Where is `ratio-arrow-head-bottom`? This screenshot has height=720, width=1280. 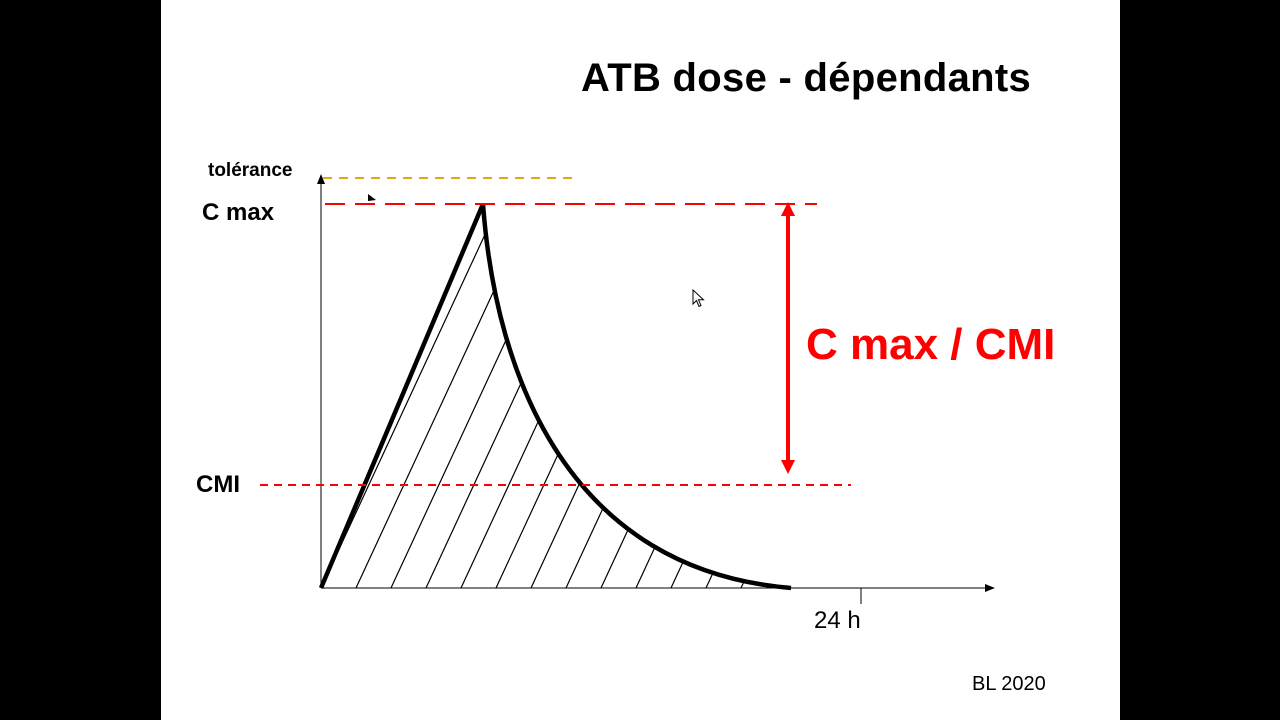
ratio-arrow-head-bottom is located at coordinates (788, 467).